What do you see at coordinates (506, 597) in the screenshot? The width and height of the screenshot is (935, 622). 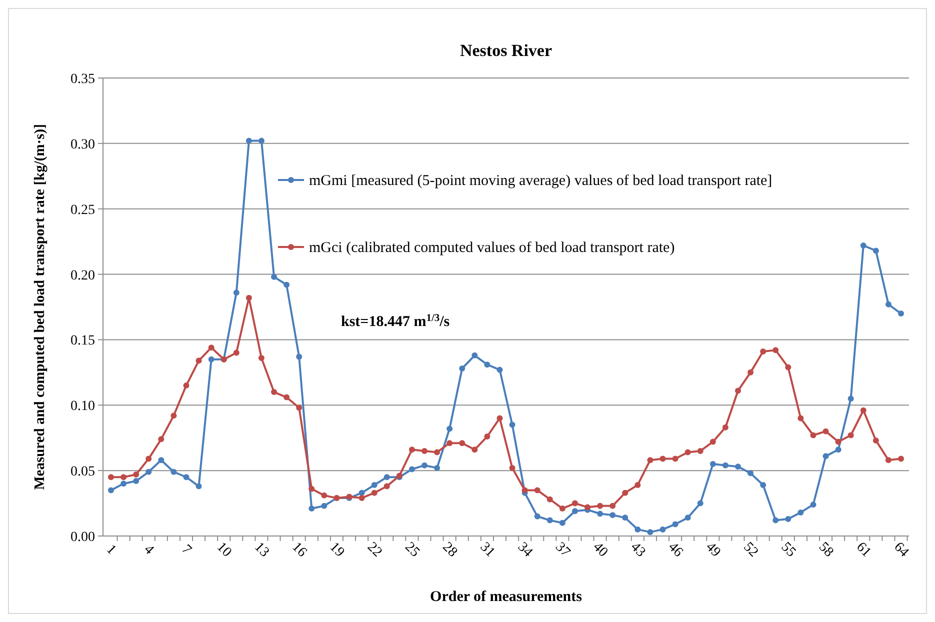 I see `x-axis-title: Order of measurements` at bounding box center [506, 597].